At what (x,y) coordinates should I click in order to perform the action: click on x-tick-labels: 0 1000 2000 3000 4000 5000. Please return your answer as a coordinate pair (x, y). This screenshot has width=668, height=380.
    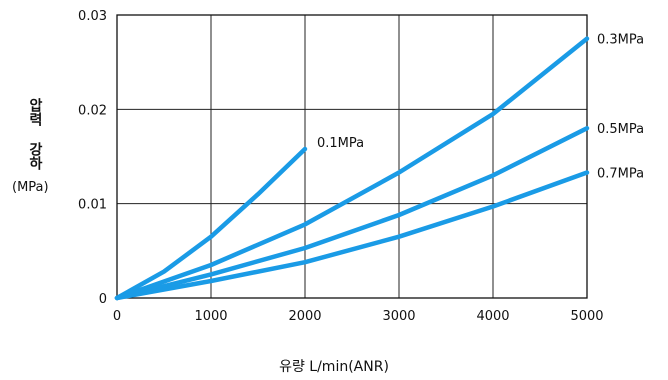
    Looking at the image, I should click on (358, 316).